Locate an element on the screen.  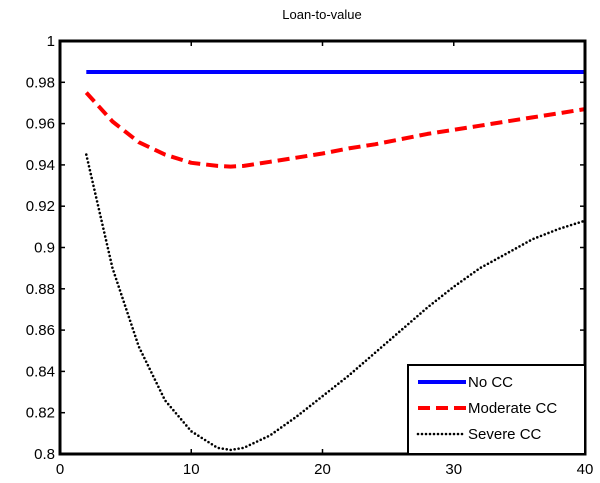
y-tick-label: 0.9 is located at coordinates (44, 248).